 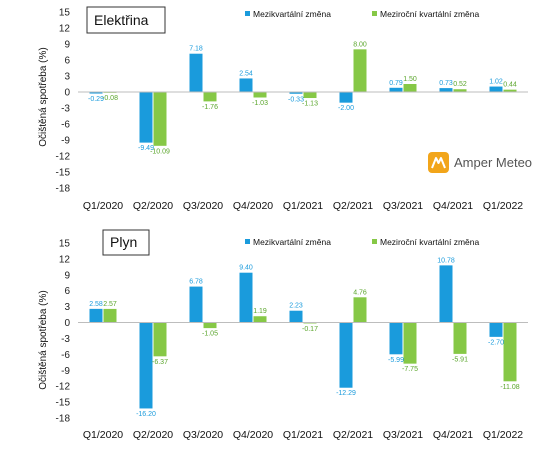 I want to click on data-label-yoy: -1.13, so click(x=310, y=104).